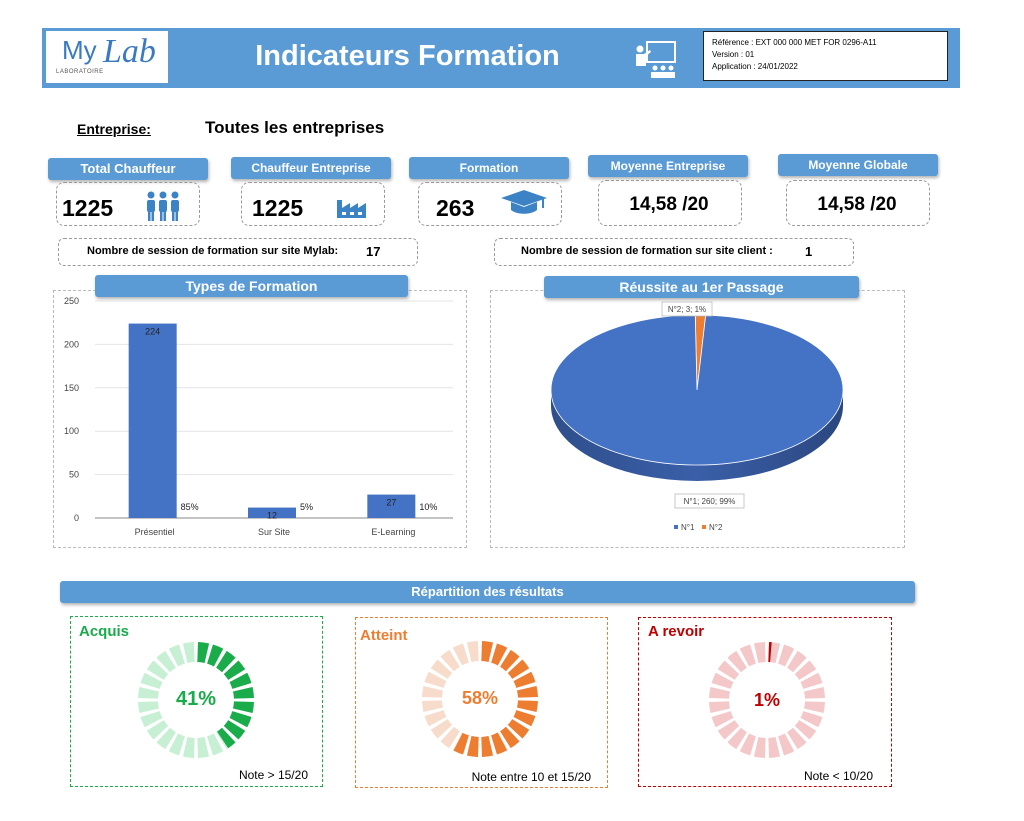  Describe the element at coordinates (490, 204) in the screenshot. I see `kpi-formation-box` at that location.